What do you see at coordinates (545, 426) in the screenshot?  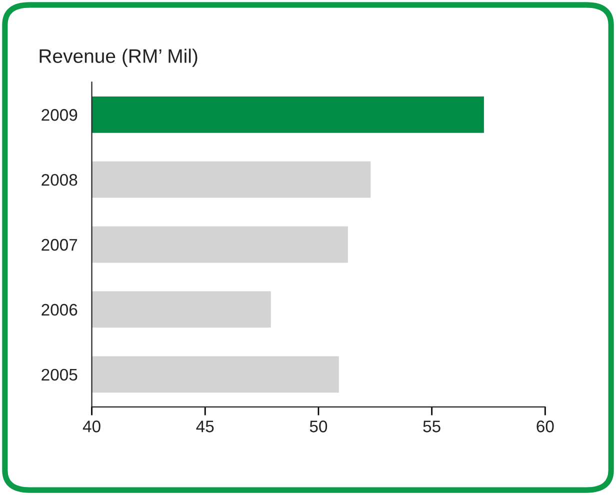 I see `x-tick-label: 60` at bounding box center [545, 426].